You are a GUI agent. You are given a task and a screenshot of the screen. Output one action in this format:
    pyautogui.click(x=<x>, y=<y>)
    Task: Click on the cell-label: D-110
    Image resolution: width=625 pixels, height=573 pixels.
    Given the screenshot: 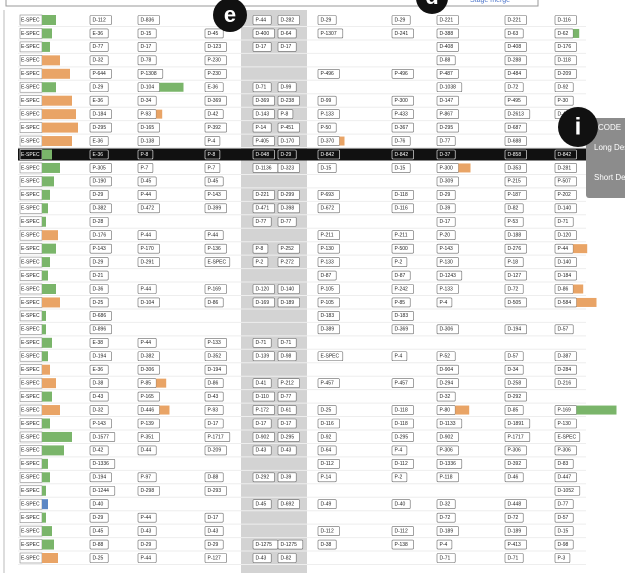 What is the action you would take?
    pyautogui.click(x=262, y=397)
    